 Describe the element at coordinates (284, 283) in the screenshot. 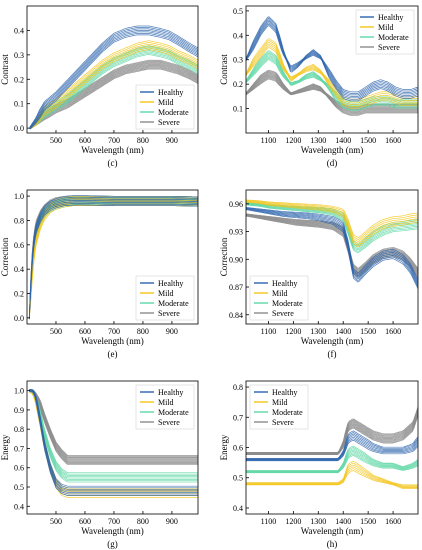

I see `legend-label-healthy: Healthy` at that location.